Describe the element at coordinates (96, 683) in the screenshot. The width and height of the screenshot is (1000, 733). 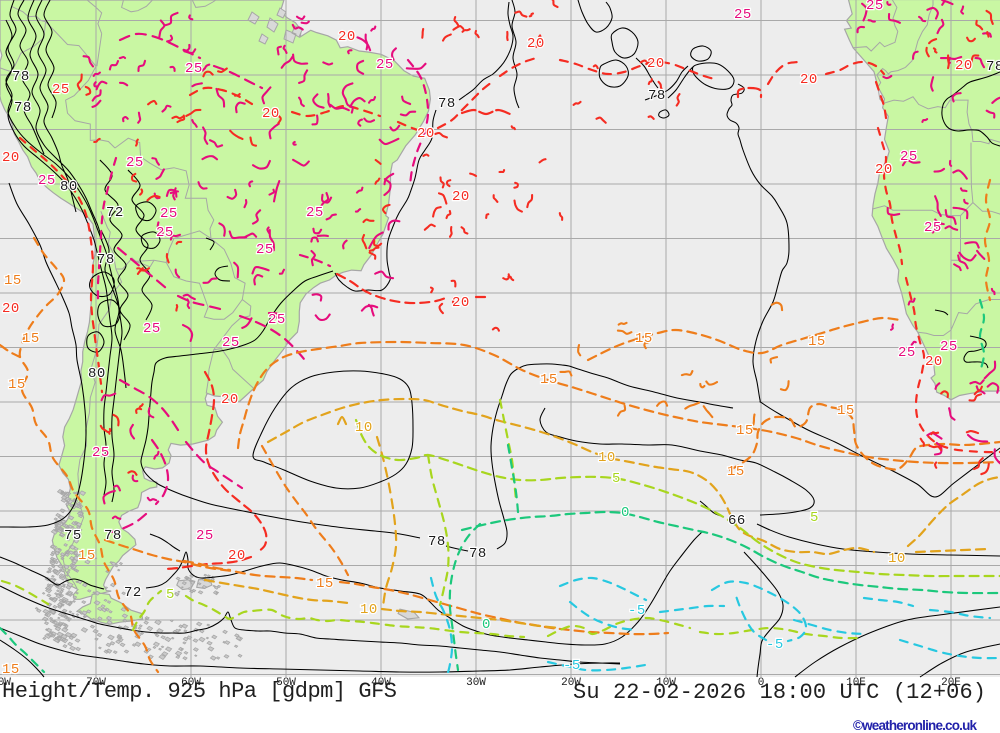
I see `svg-text: 70W` at that location.